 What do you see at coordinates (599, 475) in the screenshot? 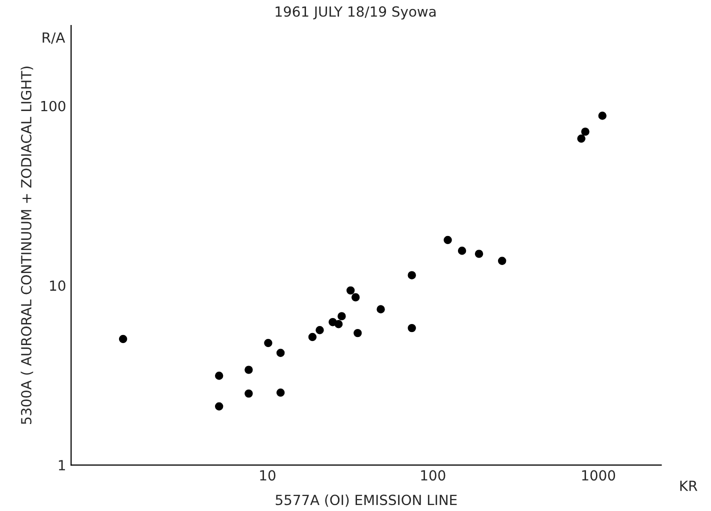
I see `x-tick-label: 1000` at bounding box center [599, 475].